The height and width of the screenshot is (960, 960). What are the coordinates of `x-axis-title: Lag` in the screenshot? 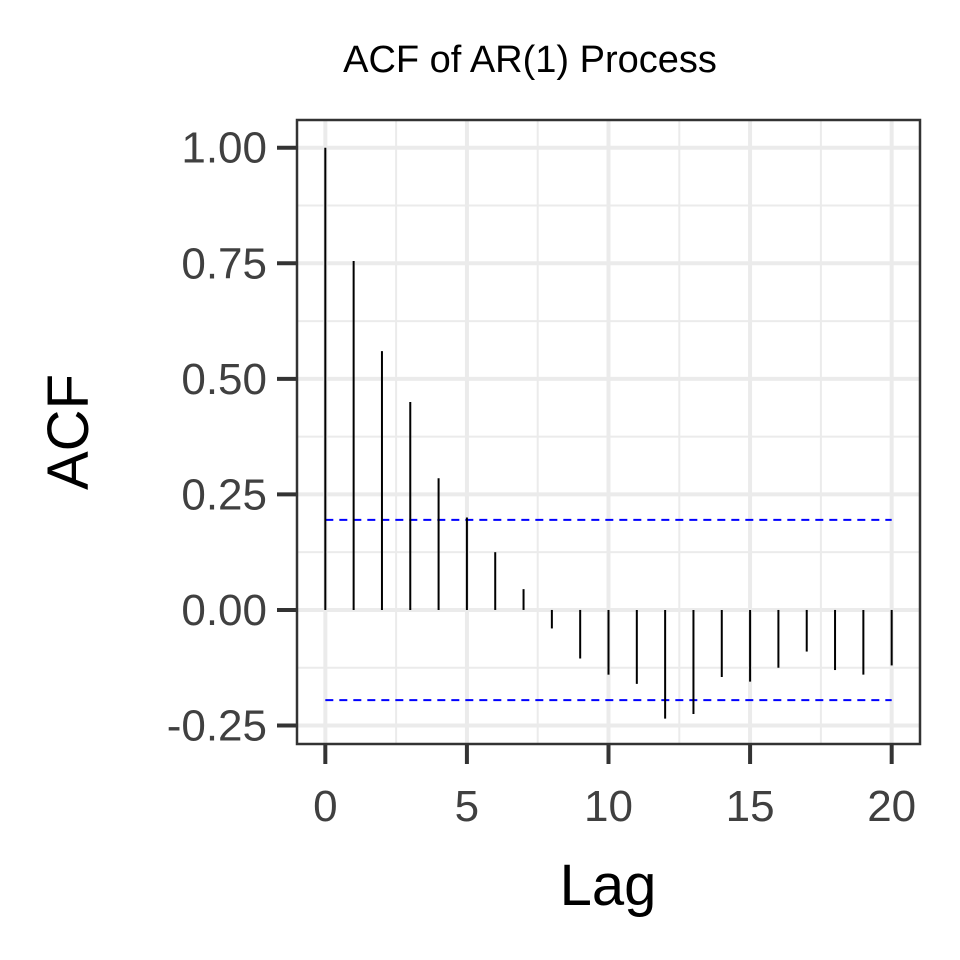 It's located at (608, 885).